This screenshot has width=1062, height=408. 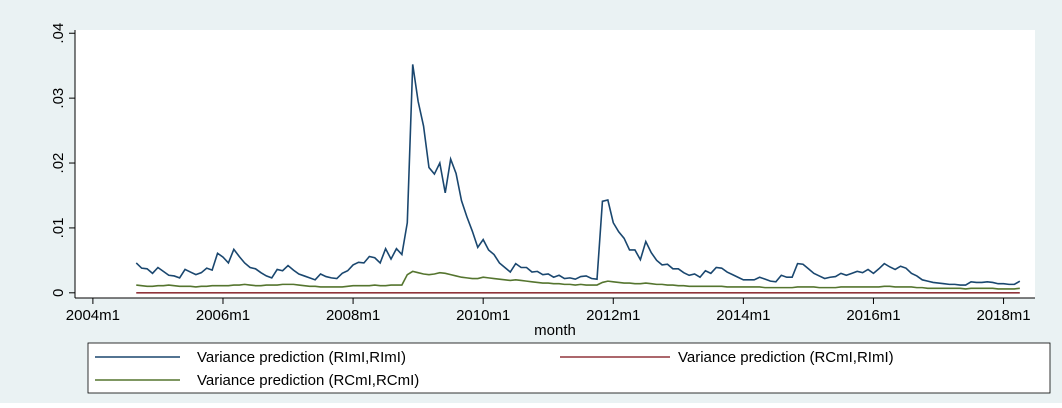 I want to click on x-tick-label: 2006m1, so click(x=223, y=315).